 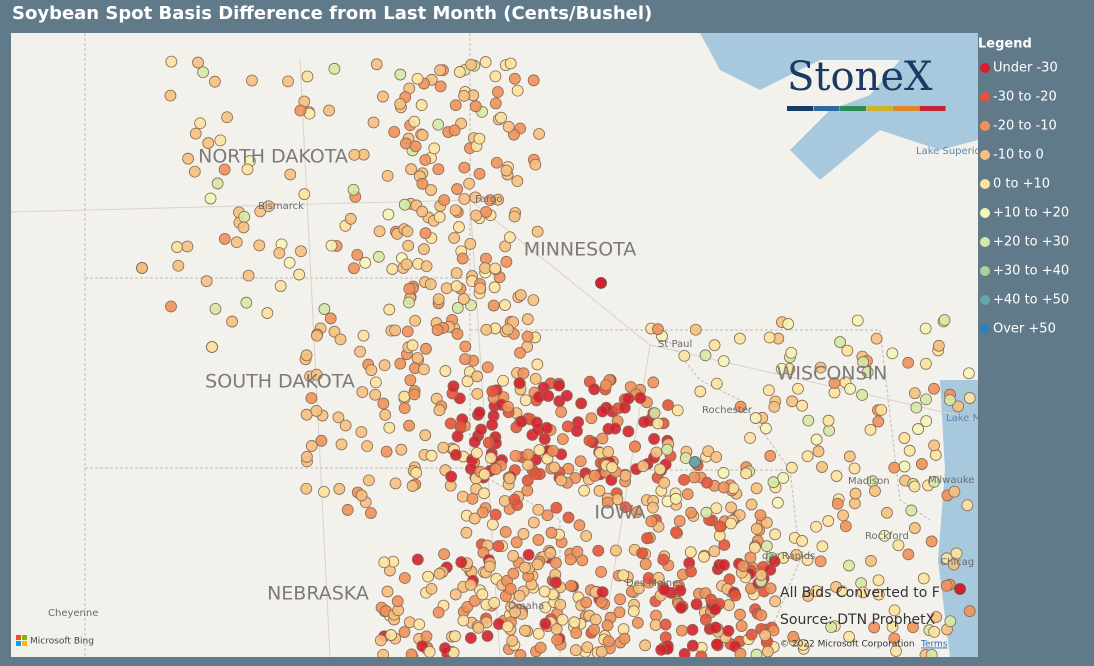 I want to click on state-label: MINNESOTA, so click(x=580, y=250).